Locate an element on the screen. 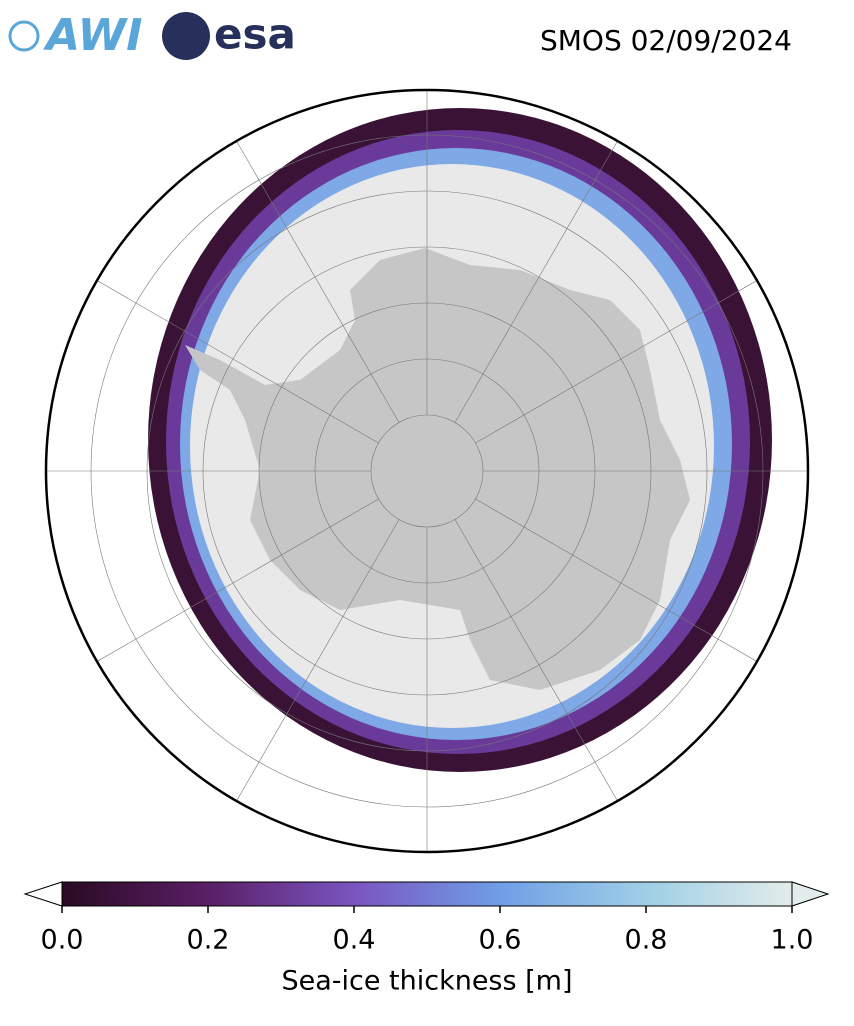 This screenshot has height=1026, width=854. colorbar-extend-low is located at coordinates (43, 894).